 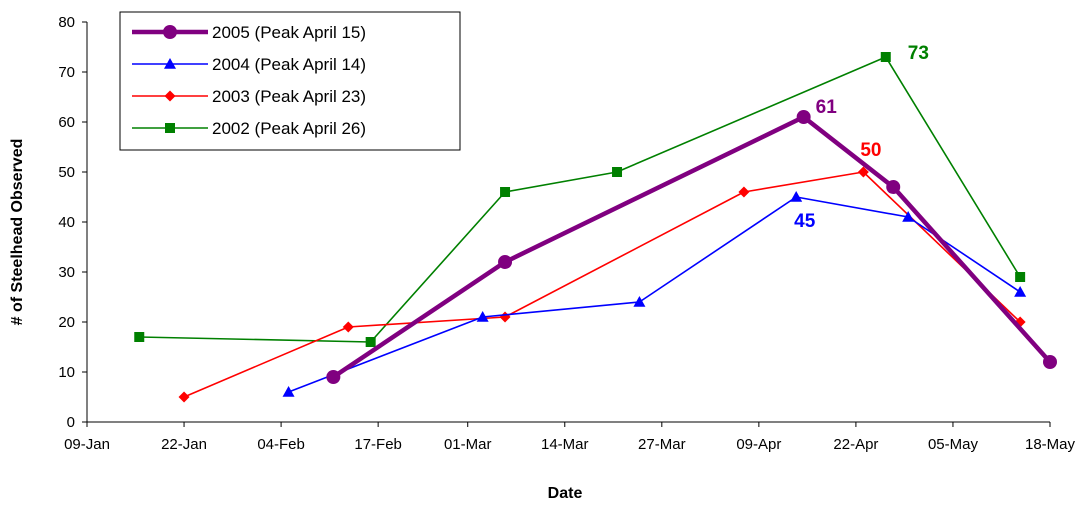 I want to click on x-tick-label: 18-May, so click(x=1050, y=444).